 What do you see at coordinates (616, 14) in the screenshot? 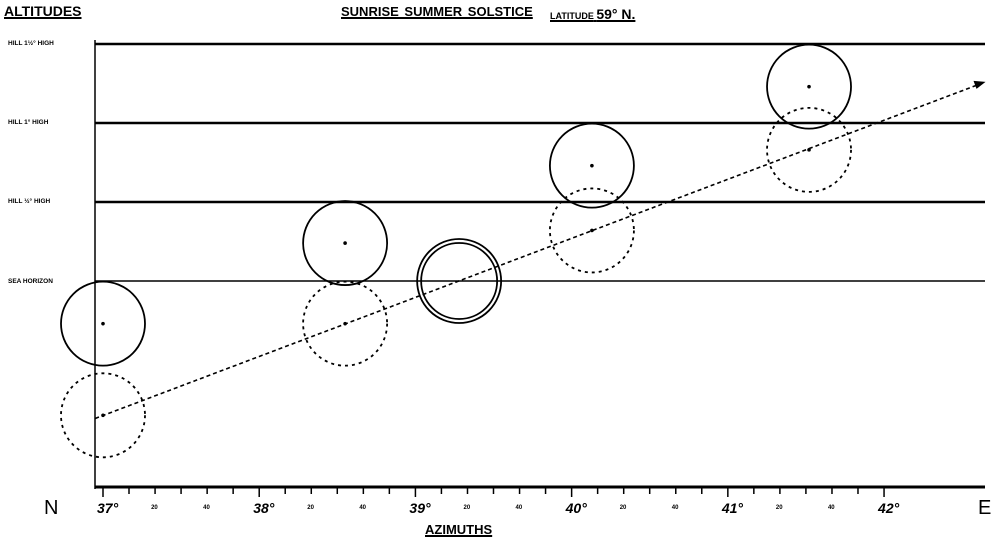
I see `latitude-value: 59° N.` at bounding box center [616, 14].